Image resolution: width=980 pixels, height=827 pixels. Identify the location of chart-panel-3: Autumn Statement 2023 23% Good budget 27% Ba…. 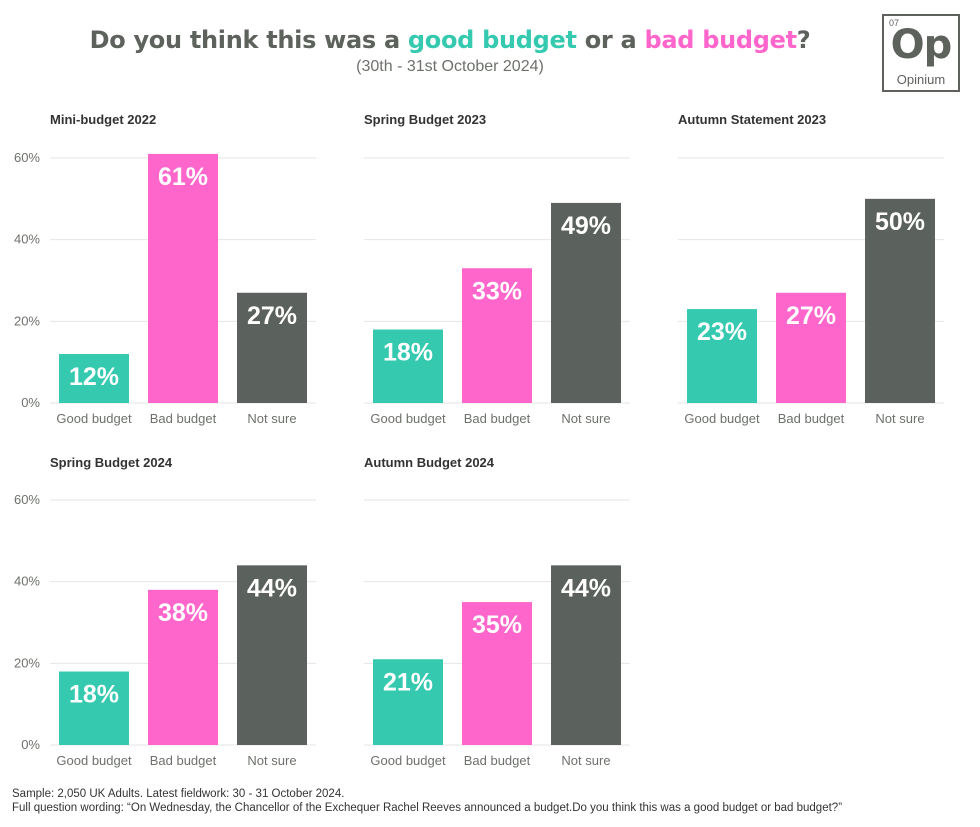
(811, 269).